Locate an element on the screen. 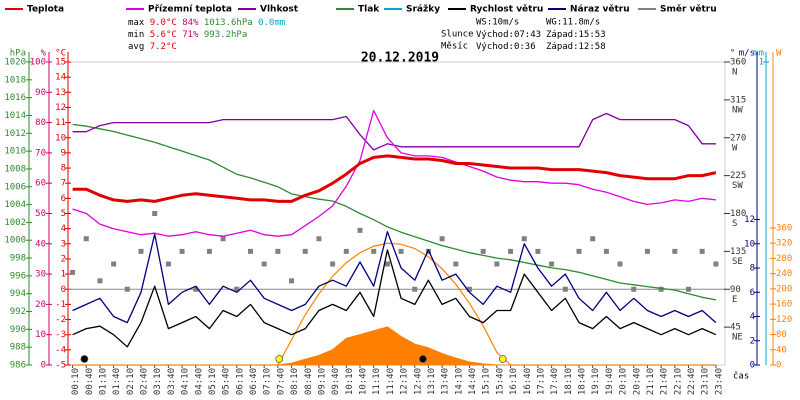  tick-label: 10 is located at coordinates (749, 244).